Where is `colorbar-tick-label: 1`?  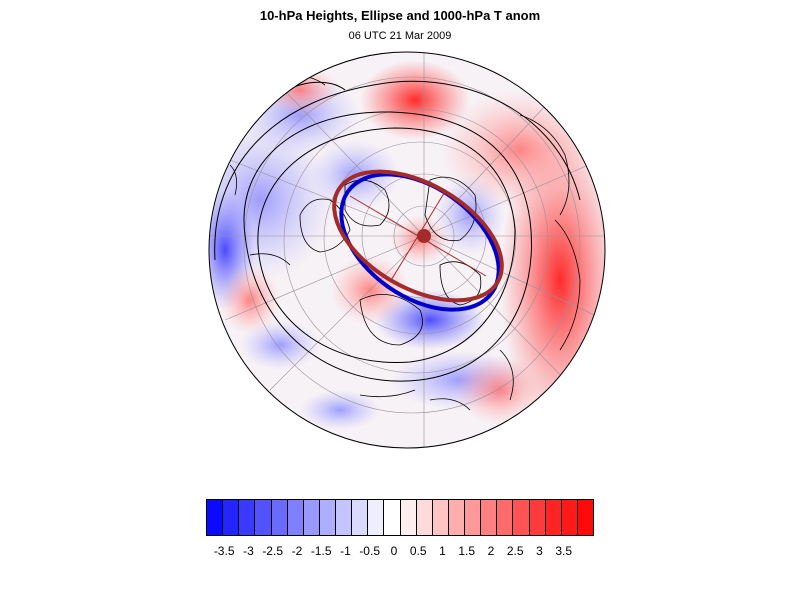
colorbar-tick-label: 1 is located at coordinates (442, 551).